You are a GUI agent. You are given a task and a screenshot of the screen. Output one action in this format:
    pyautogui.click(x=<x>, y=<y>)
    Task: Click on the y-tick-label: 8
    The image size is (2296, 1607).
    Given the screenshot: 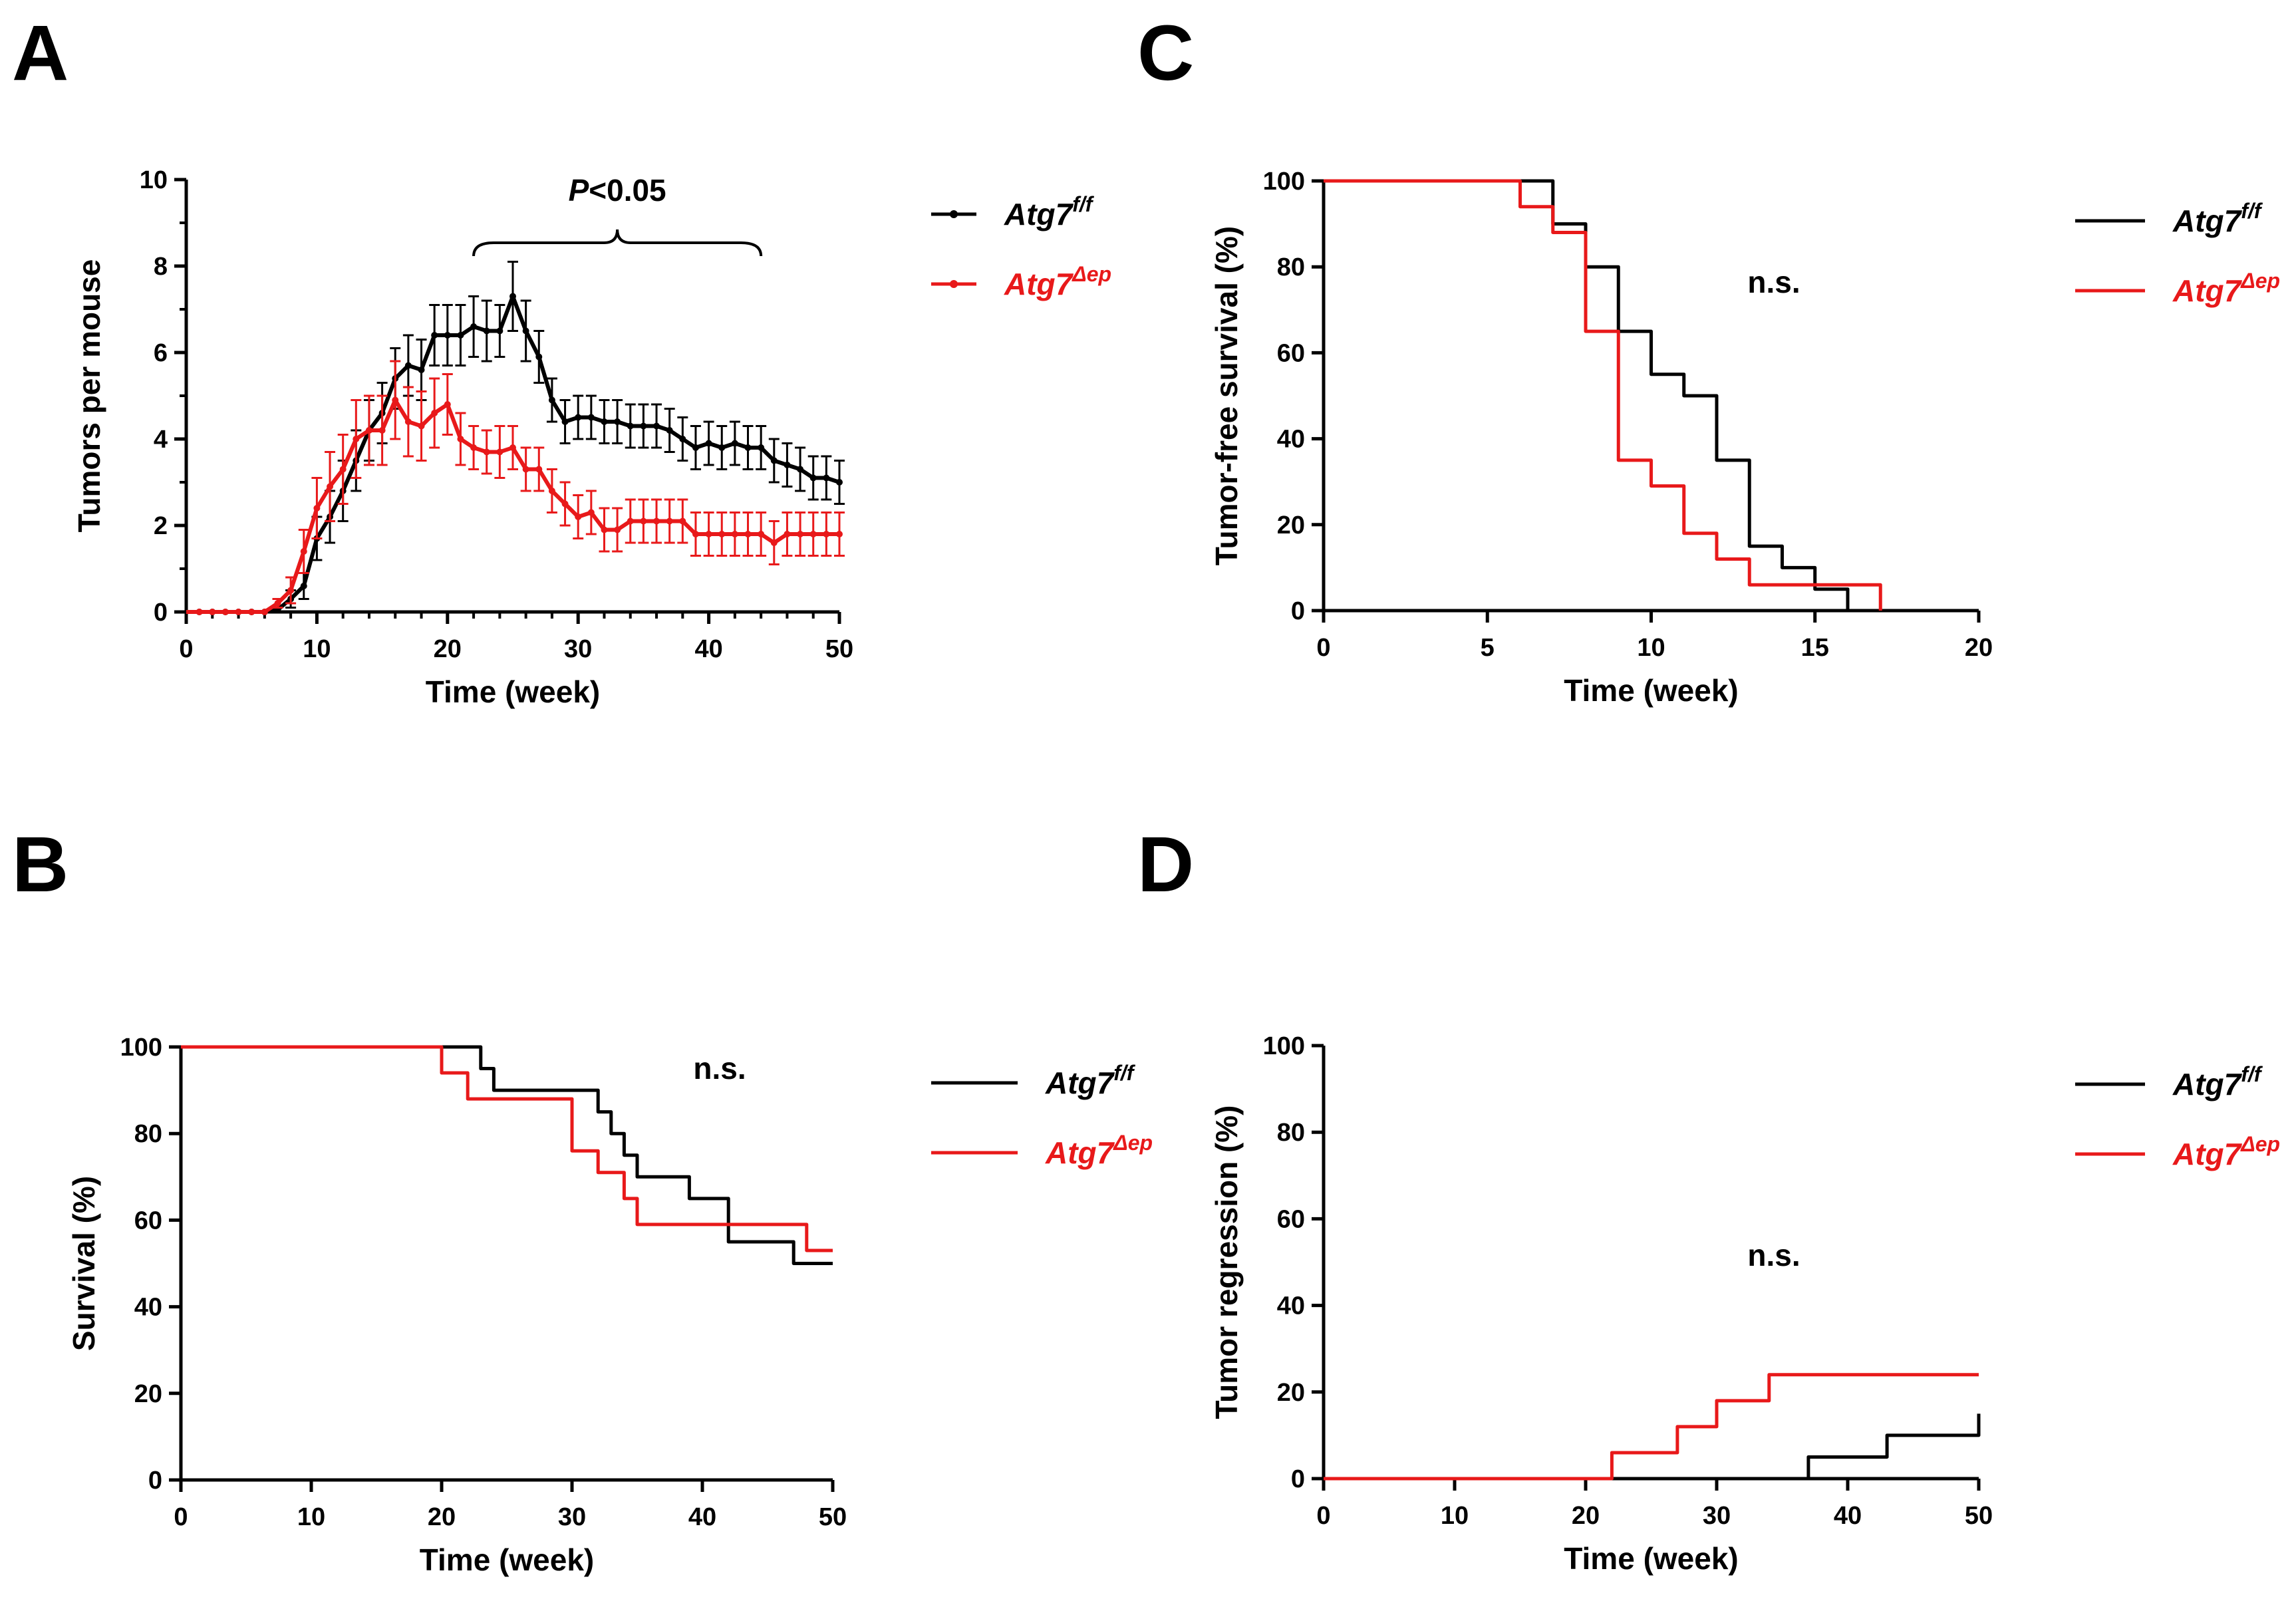 What is the action you would take?
    pyautogui.click(x=161, y=267)
    